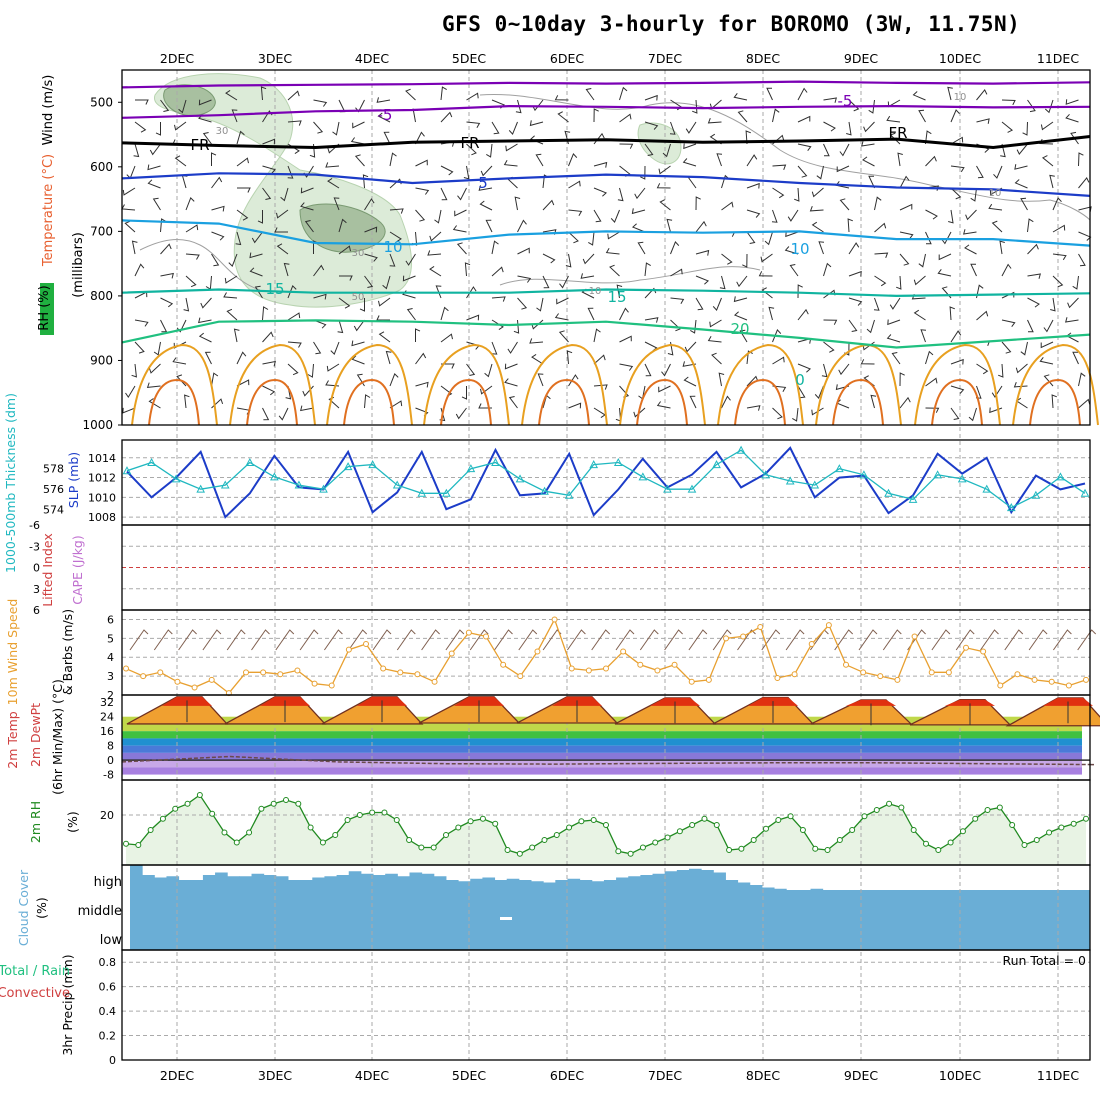 This screenshot has height=1100, width=1100. I want to click on thickness-point, so click(520, 478).